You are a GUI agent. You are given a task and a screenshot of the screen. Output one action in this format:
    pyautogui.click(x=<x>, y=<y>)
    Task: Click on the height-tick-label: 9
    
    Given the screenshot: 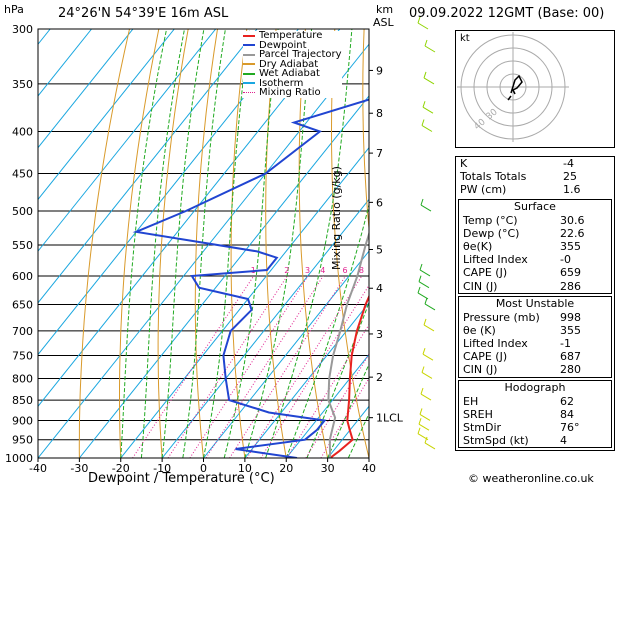 What is the action you would take?
    pyautogui.click(x=379, y=70)
    